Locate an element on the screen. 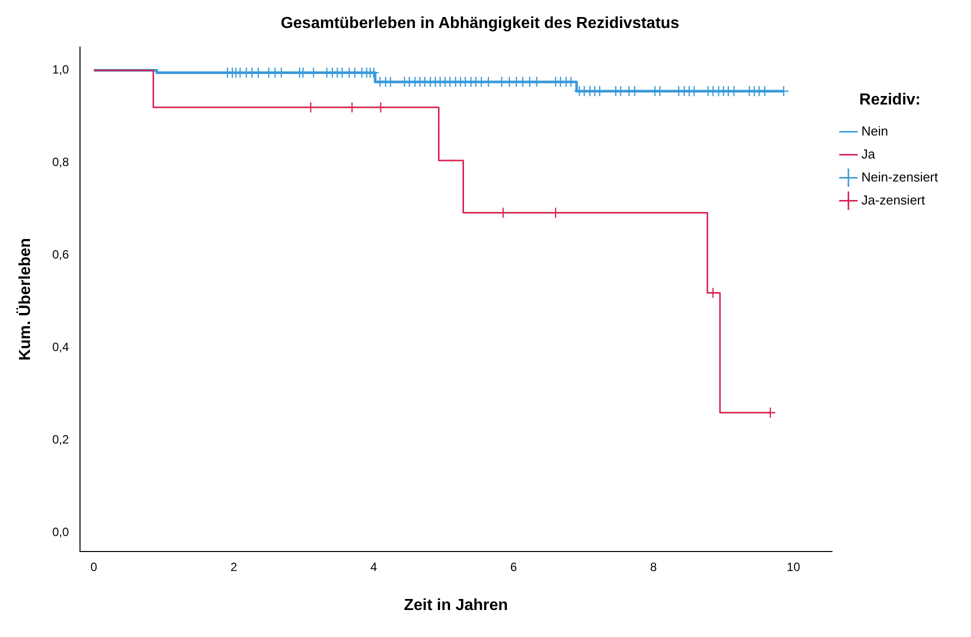  y-tick-label: 0,6 is located at coordinates (61, 255).